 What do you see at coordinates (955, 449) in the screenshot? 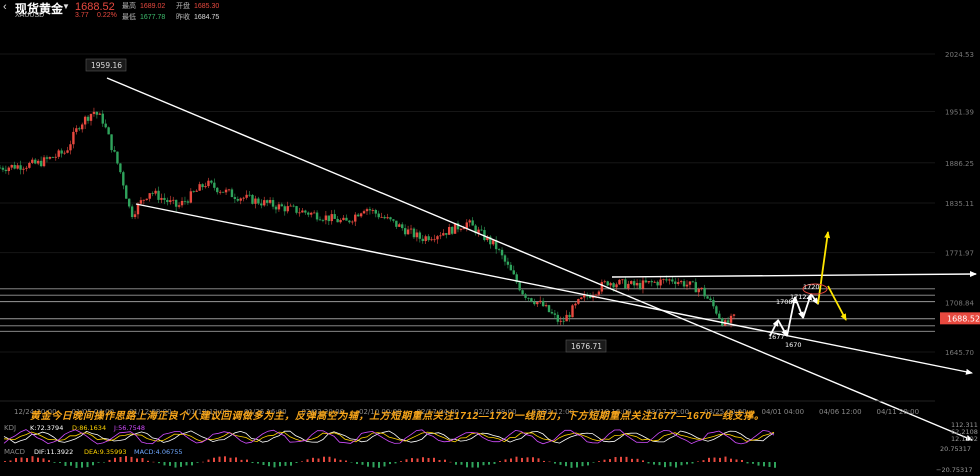
I see `macd-axis-label: 20.75317` at bounding box center [955, 449].